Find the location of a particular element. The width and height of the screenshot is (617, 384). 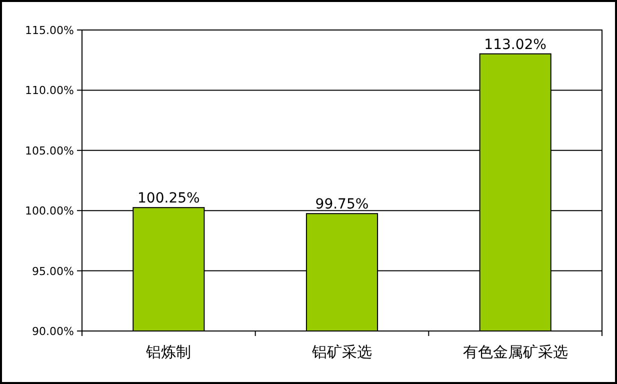

y-tick-label: 90.00% is located at coordinates (53, 331).